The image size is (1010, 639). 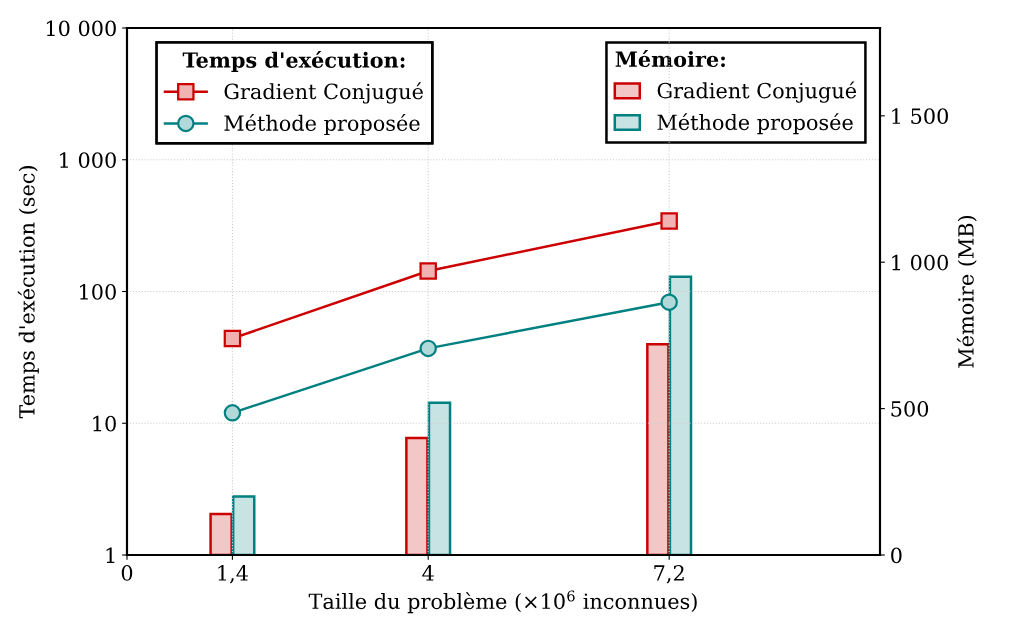 What do you see at coordinates (81, 28) in the screenshot?
I see `y-tick-label: 10 000` at bounding box center [81, 28].